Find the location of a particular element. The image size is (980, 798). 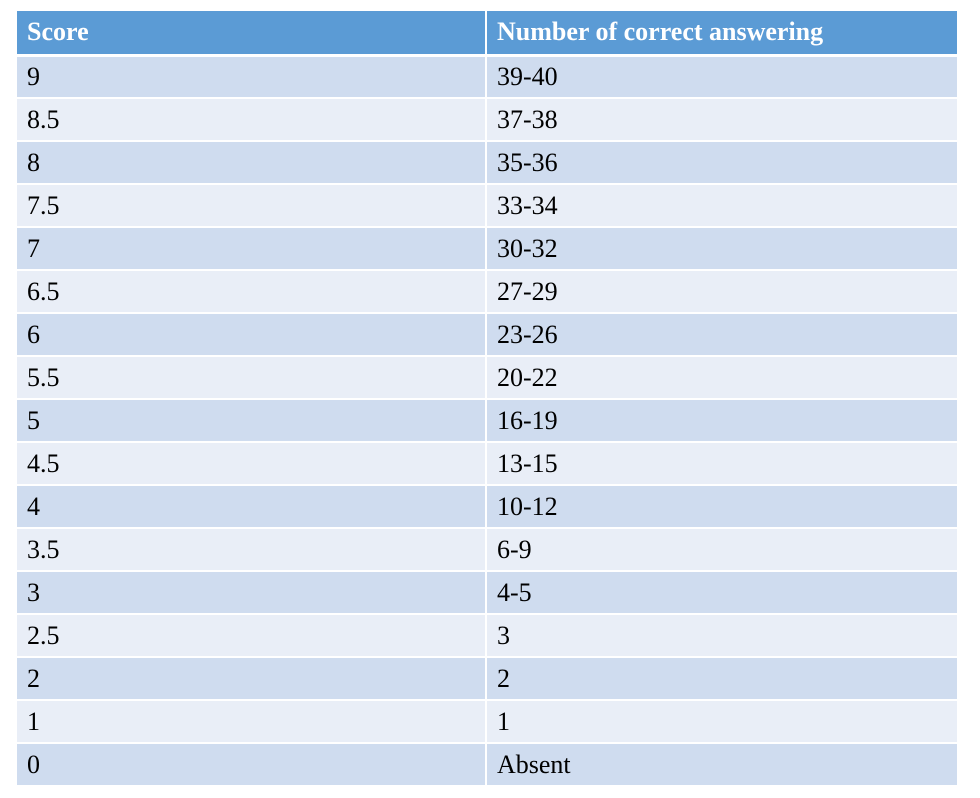

table-row: 0 Absent is located at coordinates (487, 765).